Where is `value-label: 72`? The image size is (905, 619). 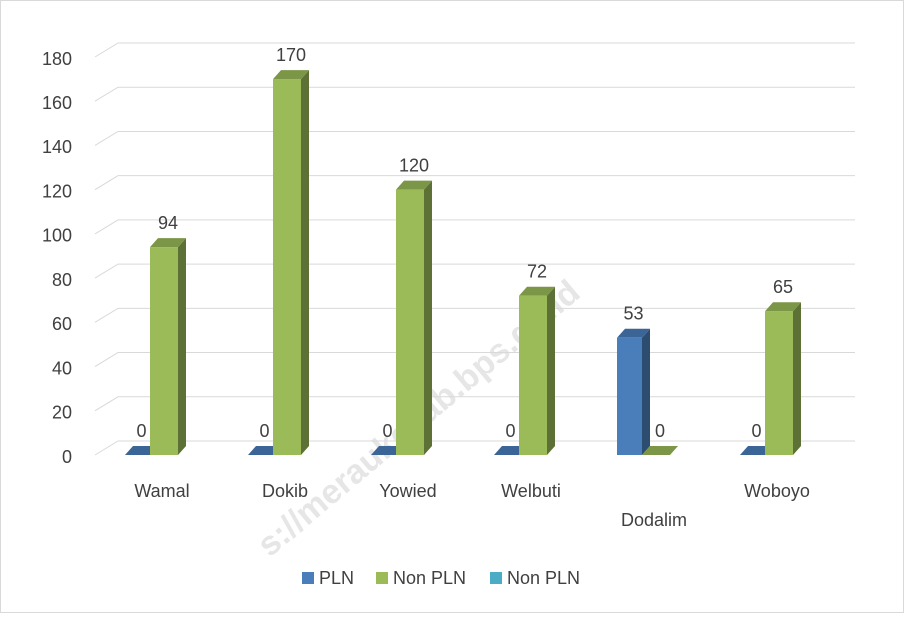 value-label: 72 is located at coordinates (537, 272).